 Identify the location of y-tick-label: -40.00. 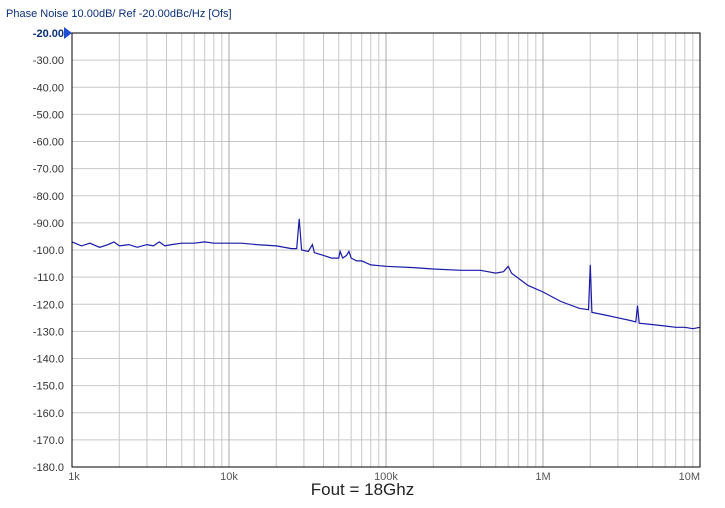
(48, 88).